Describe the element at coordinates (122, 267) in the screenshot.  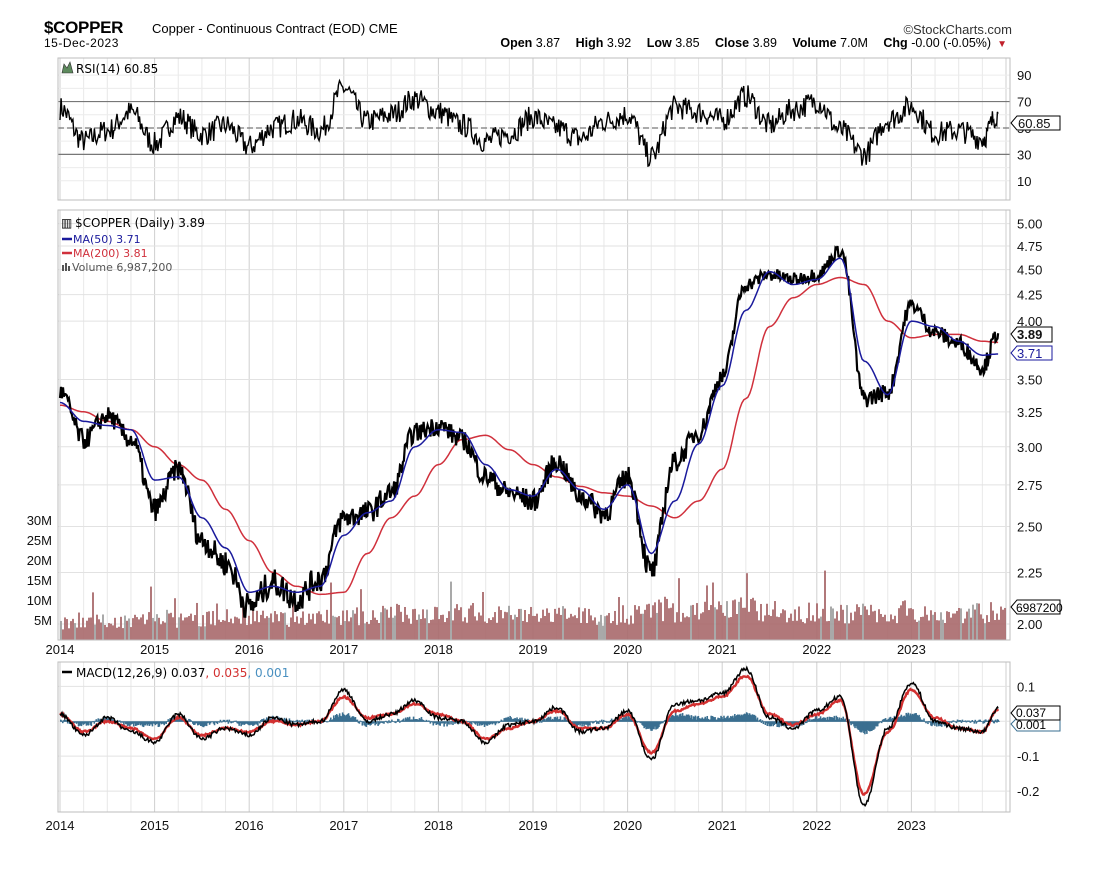
I see `volume-legend-label: Volume 6,987,200` at that location.